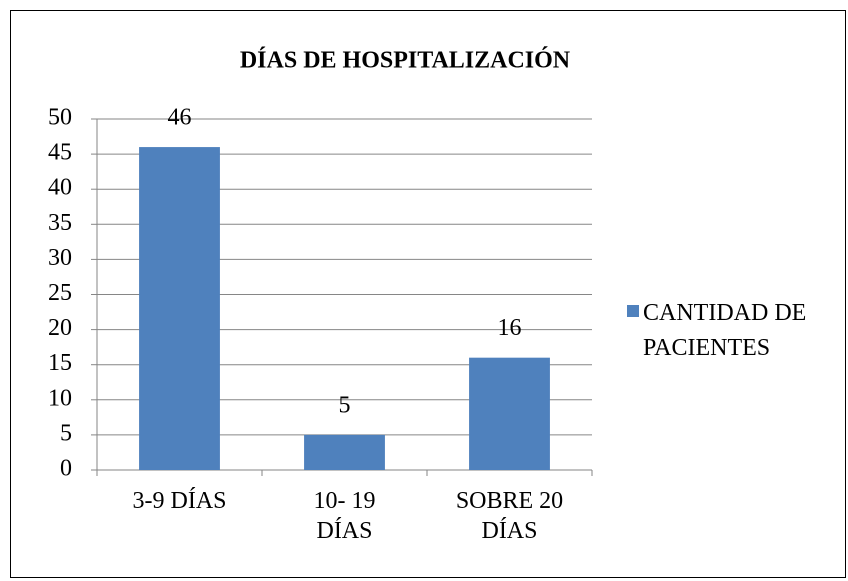 Image resolution: width=848 pixels, height=581 pixels. What do you see at coordinates (60, 188) in the screenshot?
I see `y-tick-label: 40` at bounding box center [60, 188].